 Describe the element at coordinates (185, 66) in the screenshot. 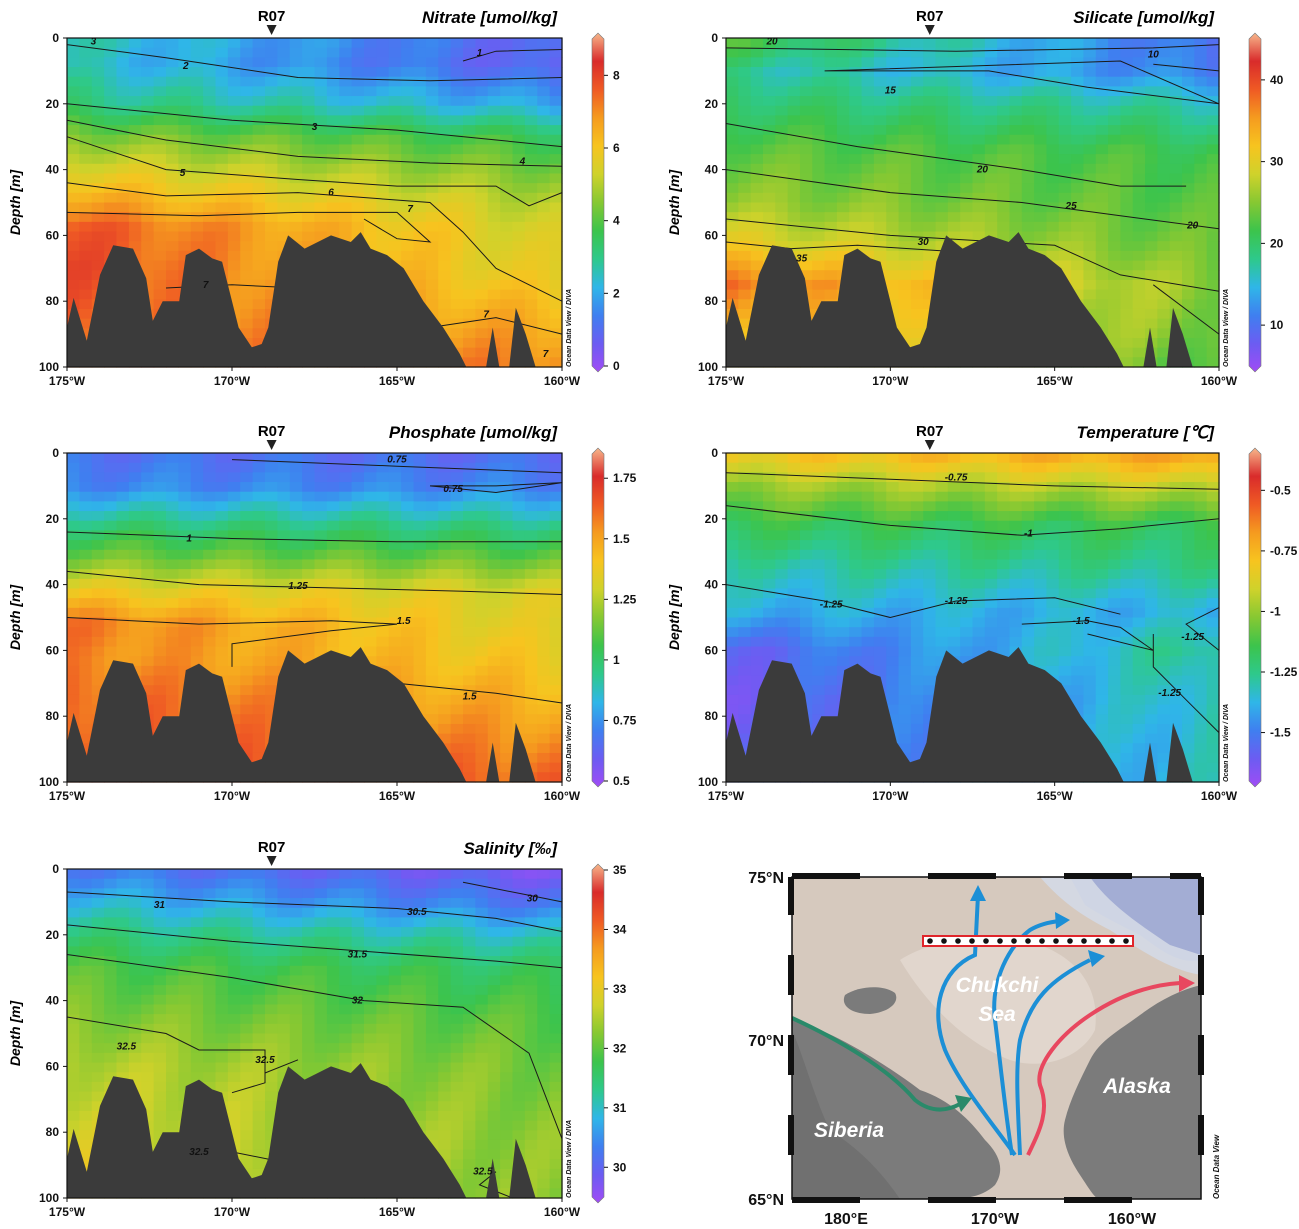

I see `contour-label: 2` at that location.